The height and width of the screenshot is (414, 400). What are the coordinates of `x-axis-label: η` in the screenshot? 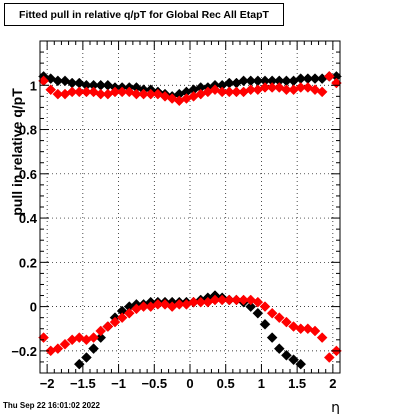 It's located at (335, 407).